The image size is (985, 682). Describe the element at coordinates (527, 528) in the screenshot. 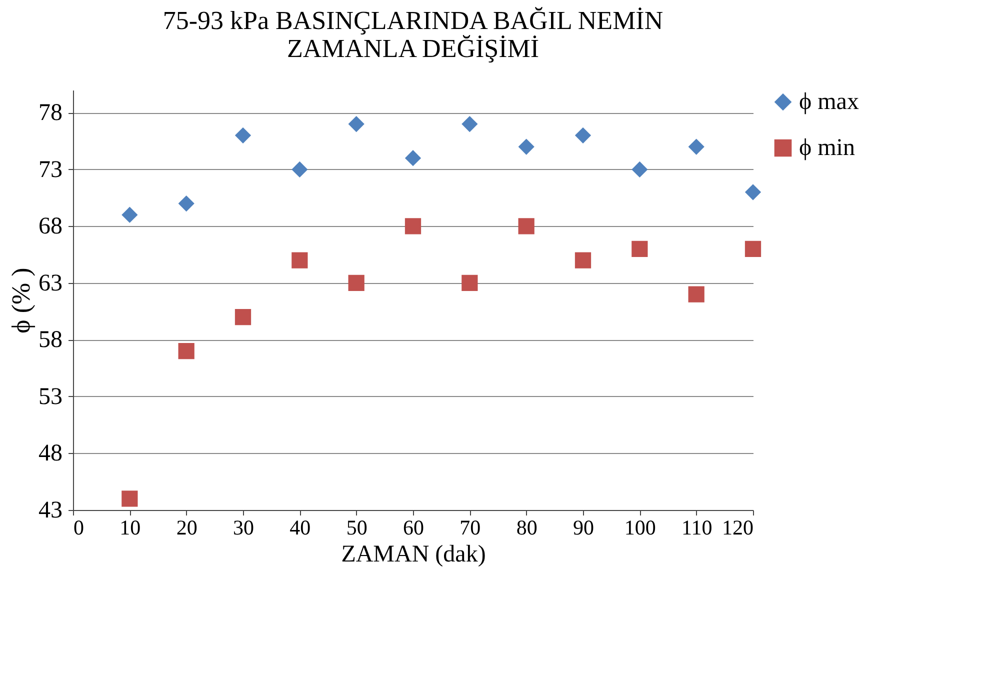

I see `x-tick-label: 80` at that location.